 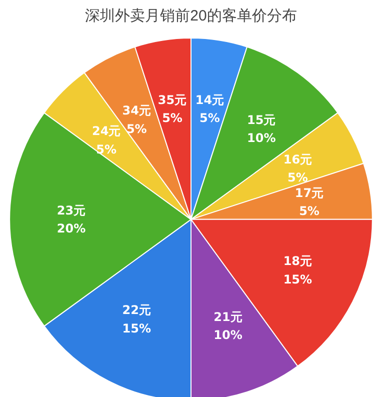 What do you see at coordinates (261, 119) in the screenshot?
I see `slice-label: 15元` at bounding box center [261, 119].